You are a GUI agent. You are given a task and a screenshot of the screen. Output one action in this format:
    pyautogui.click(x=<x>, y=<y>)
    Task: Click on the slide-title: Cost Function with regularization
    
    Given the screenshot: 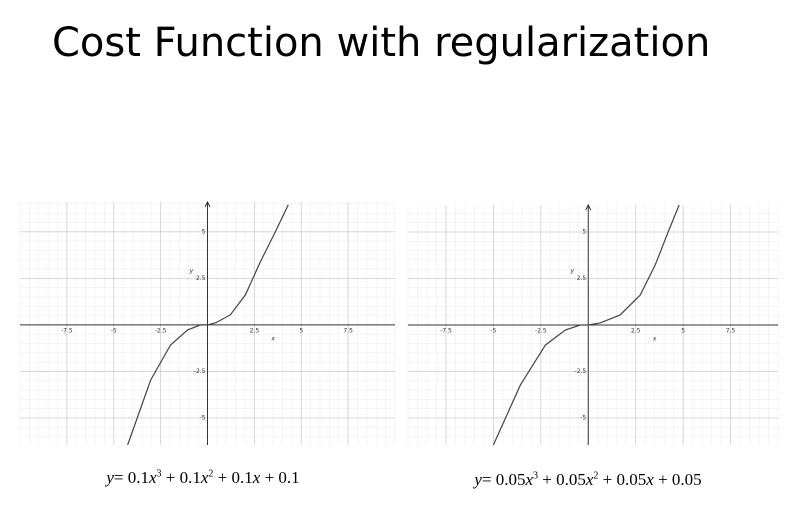 What is the action you would take?
    pyautogui.click(x=381, y=43)
    